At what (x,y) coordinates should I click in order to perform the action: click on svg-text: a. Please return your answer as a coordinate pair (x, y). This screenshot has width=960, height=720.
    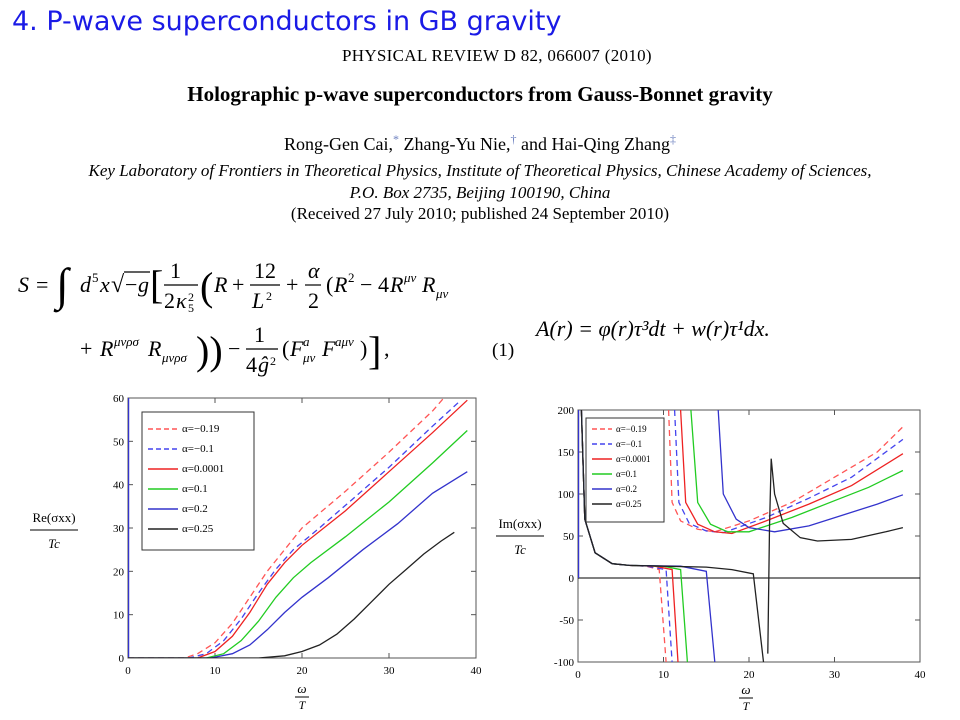
    Looking at the image, I should click on (306, 341).